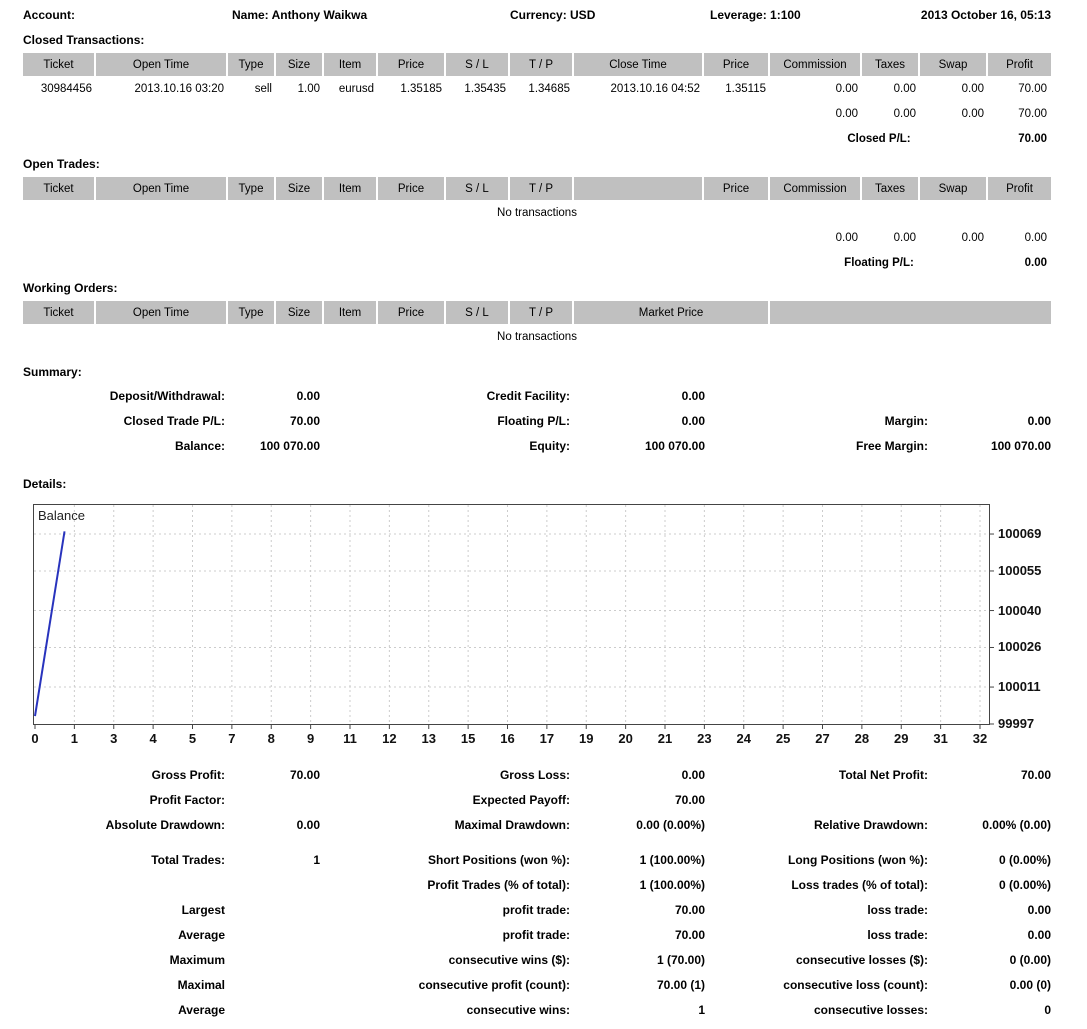  What do you see at coordinates (680, 960) in the screenshot?
I see `stat-value: 1 (70.00)` at bounding box center [680, 960].